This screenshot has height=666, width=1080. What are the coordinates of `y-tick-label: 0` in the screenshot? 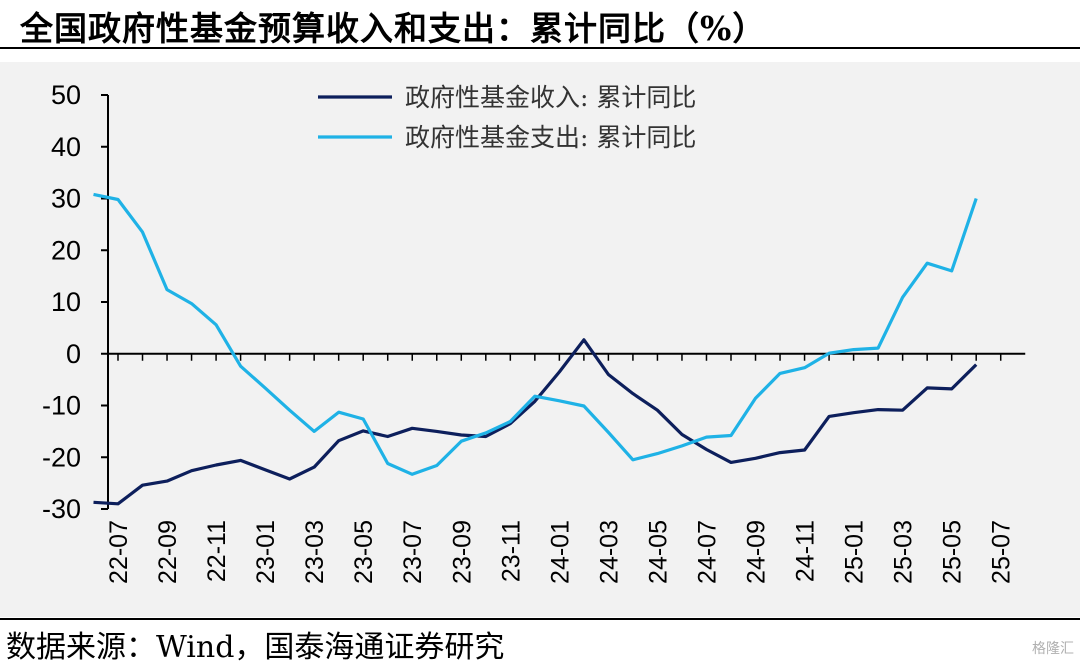 It's located at (73, 354).